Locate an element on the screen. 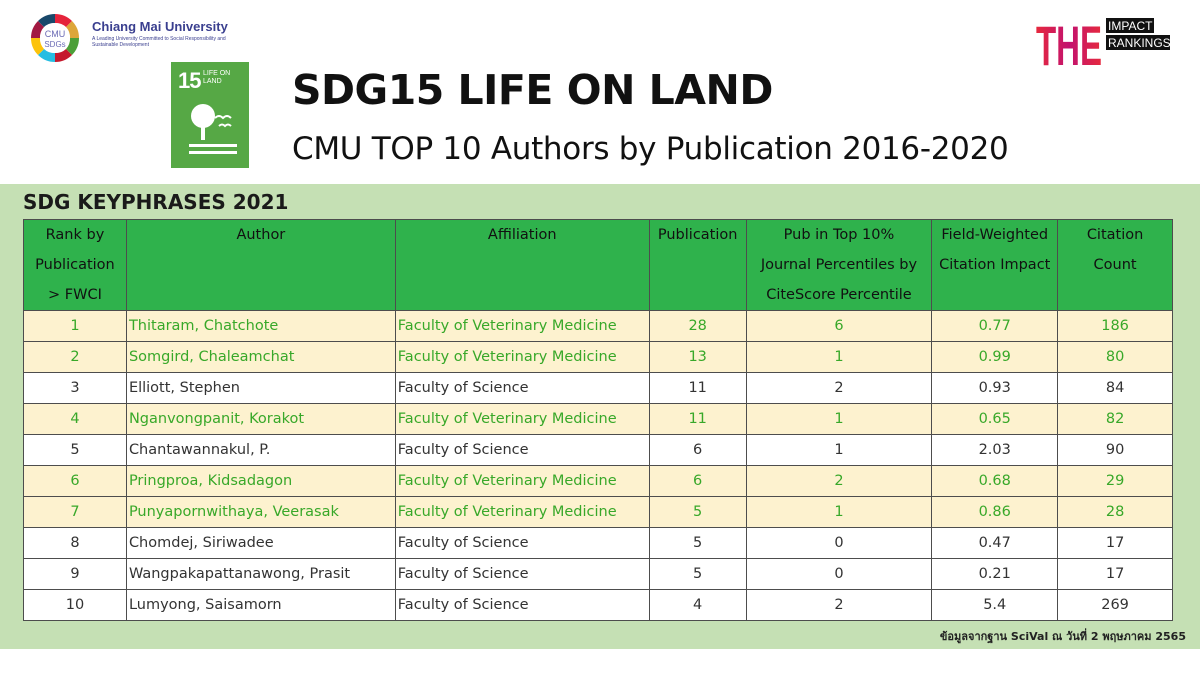 This screenshot has height=675, width=1200. author-cell: Nganvongpanit, Korakot is located at coordinates (260, 419).